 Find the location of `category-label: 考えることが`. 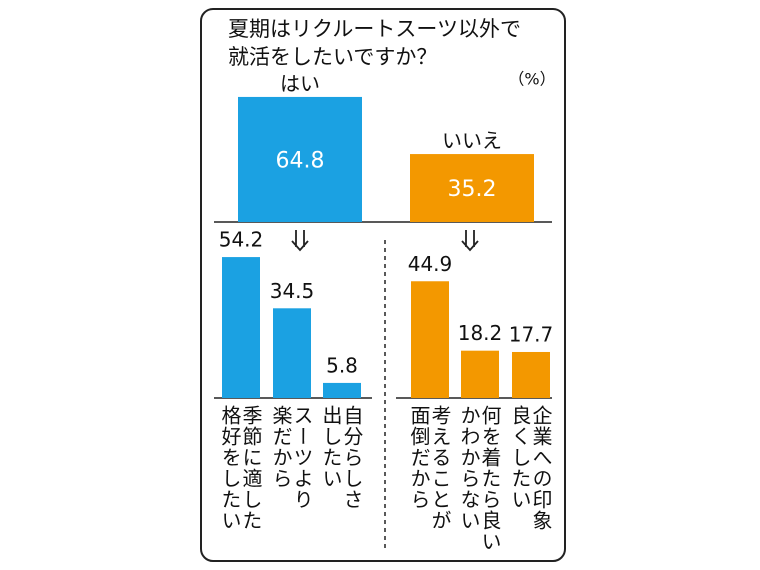

category-label: 考えることが is located at coordinates (440, 468).